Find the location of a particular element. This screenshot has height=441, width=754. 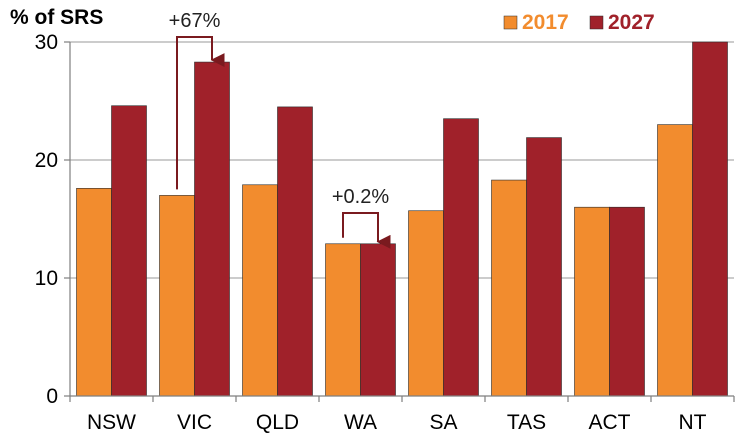

y-tick-label-0: 0 is located at coordinates (52, 396).